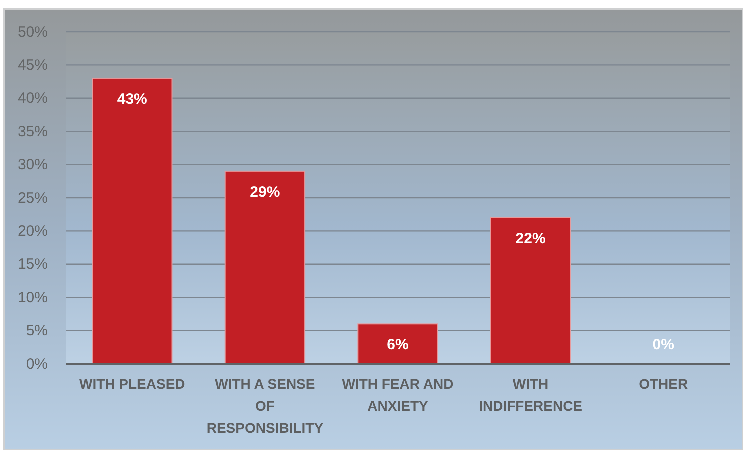 This screenshot has width=743, height=450. Describe the element at coordinates (132, 99) in the screenshot. I see `data-label: 43%` at that location.